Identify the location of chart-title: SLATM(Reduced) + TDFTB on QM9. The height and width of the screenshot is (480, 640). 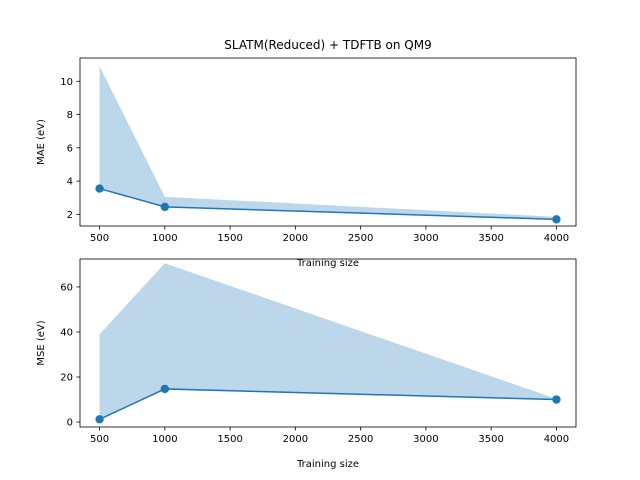
(327, 45).